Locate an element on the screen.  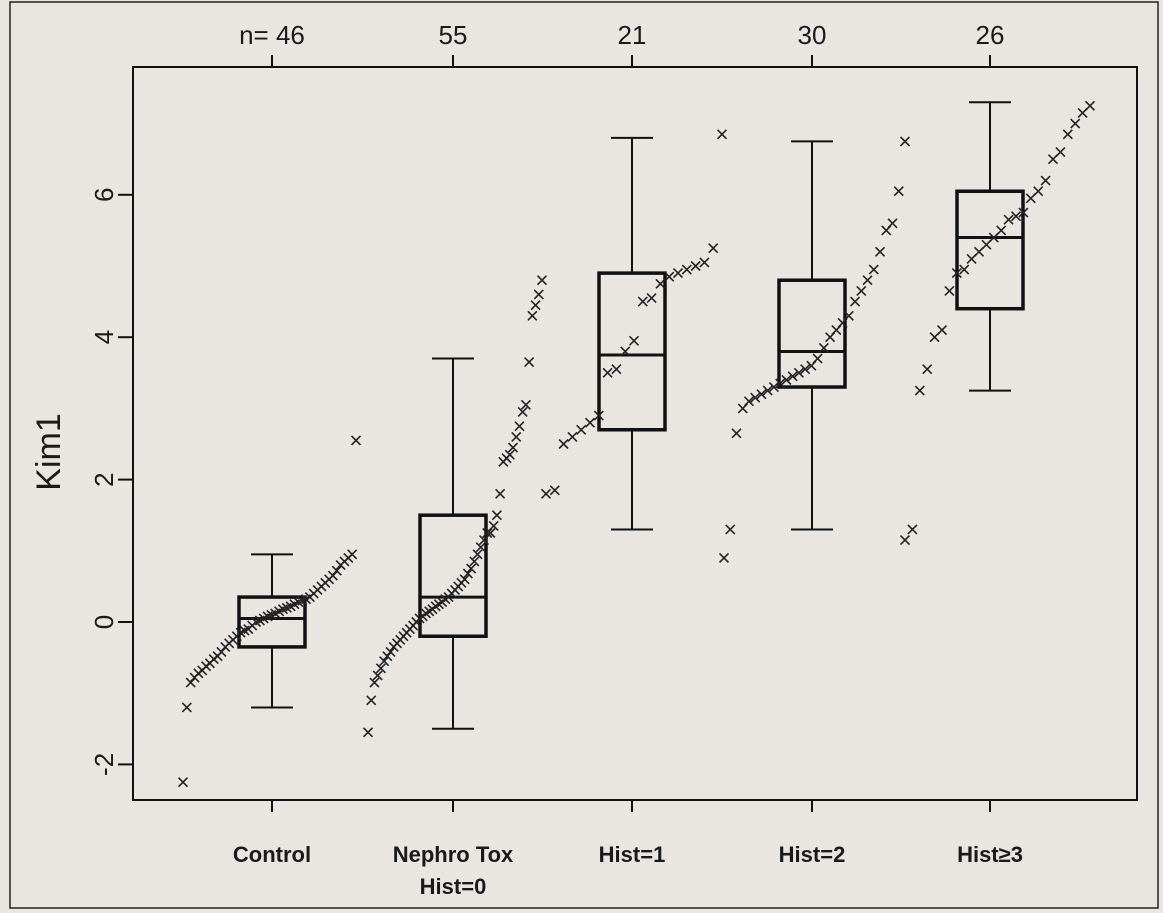
box-group is located at coordinates (812, 335).